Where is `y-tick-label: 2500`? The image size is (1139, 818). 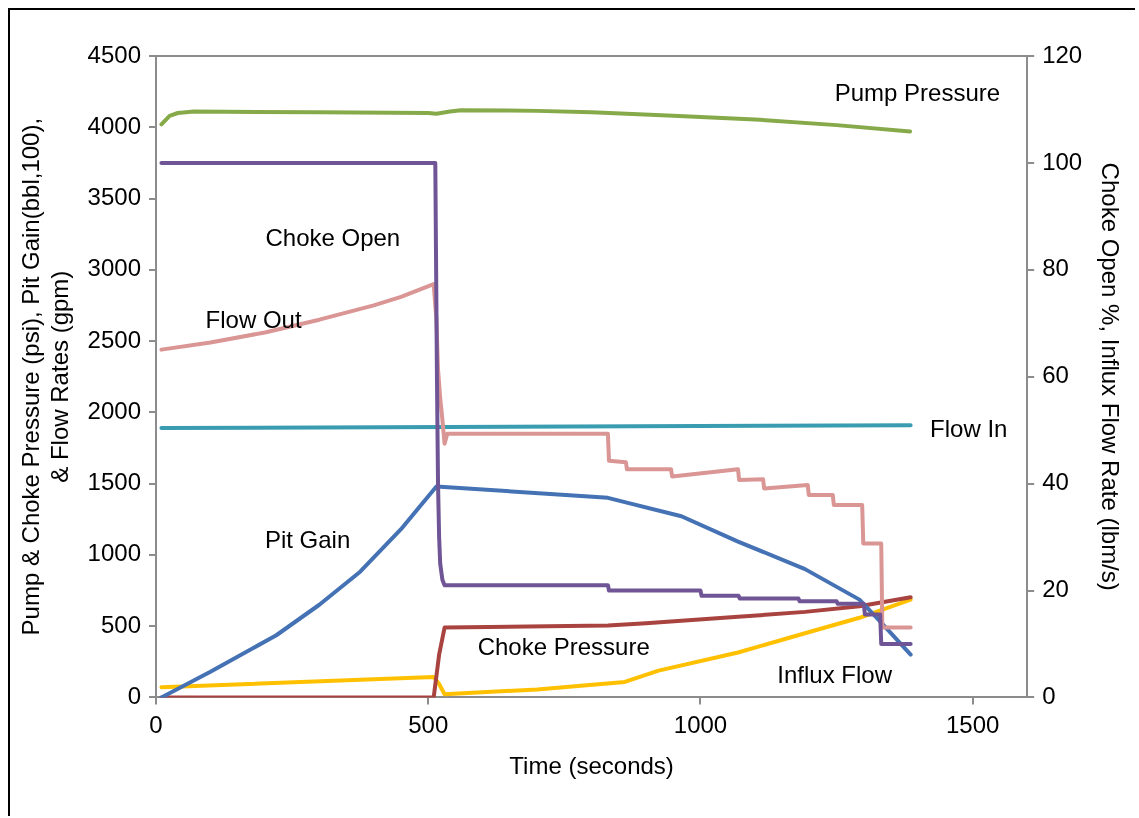
y-tick-label: 2500 is located at coordinates (114, 339).